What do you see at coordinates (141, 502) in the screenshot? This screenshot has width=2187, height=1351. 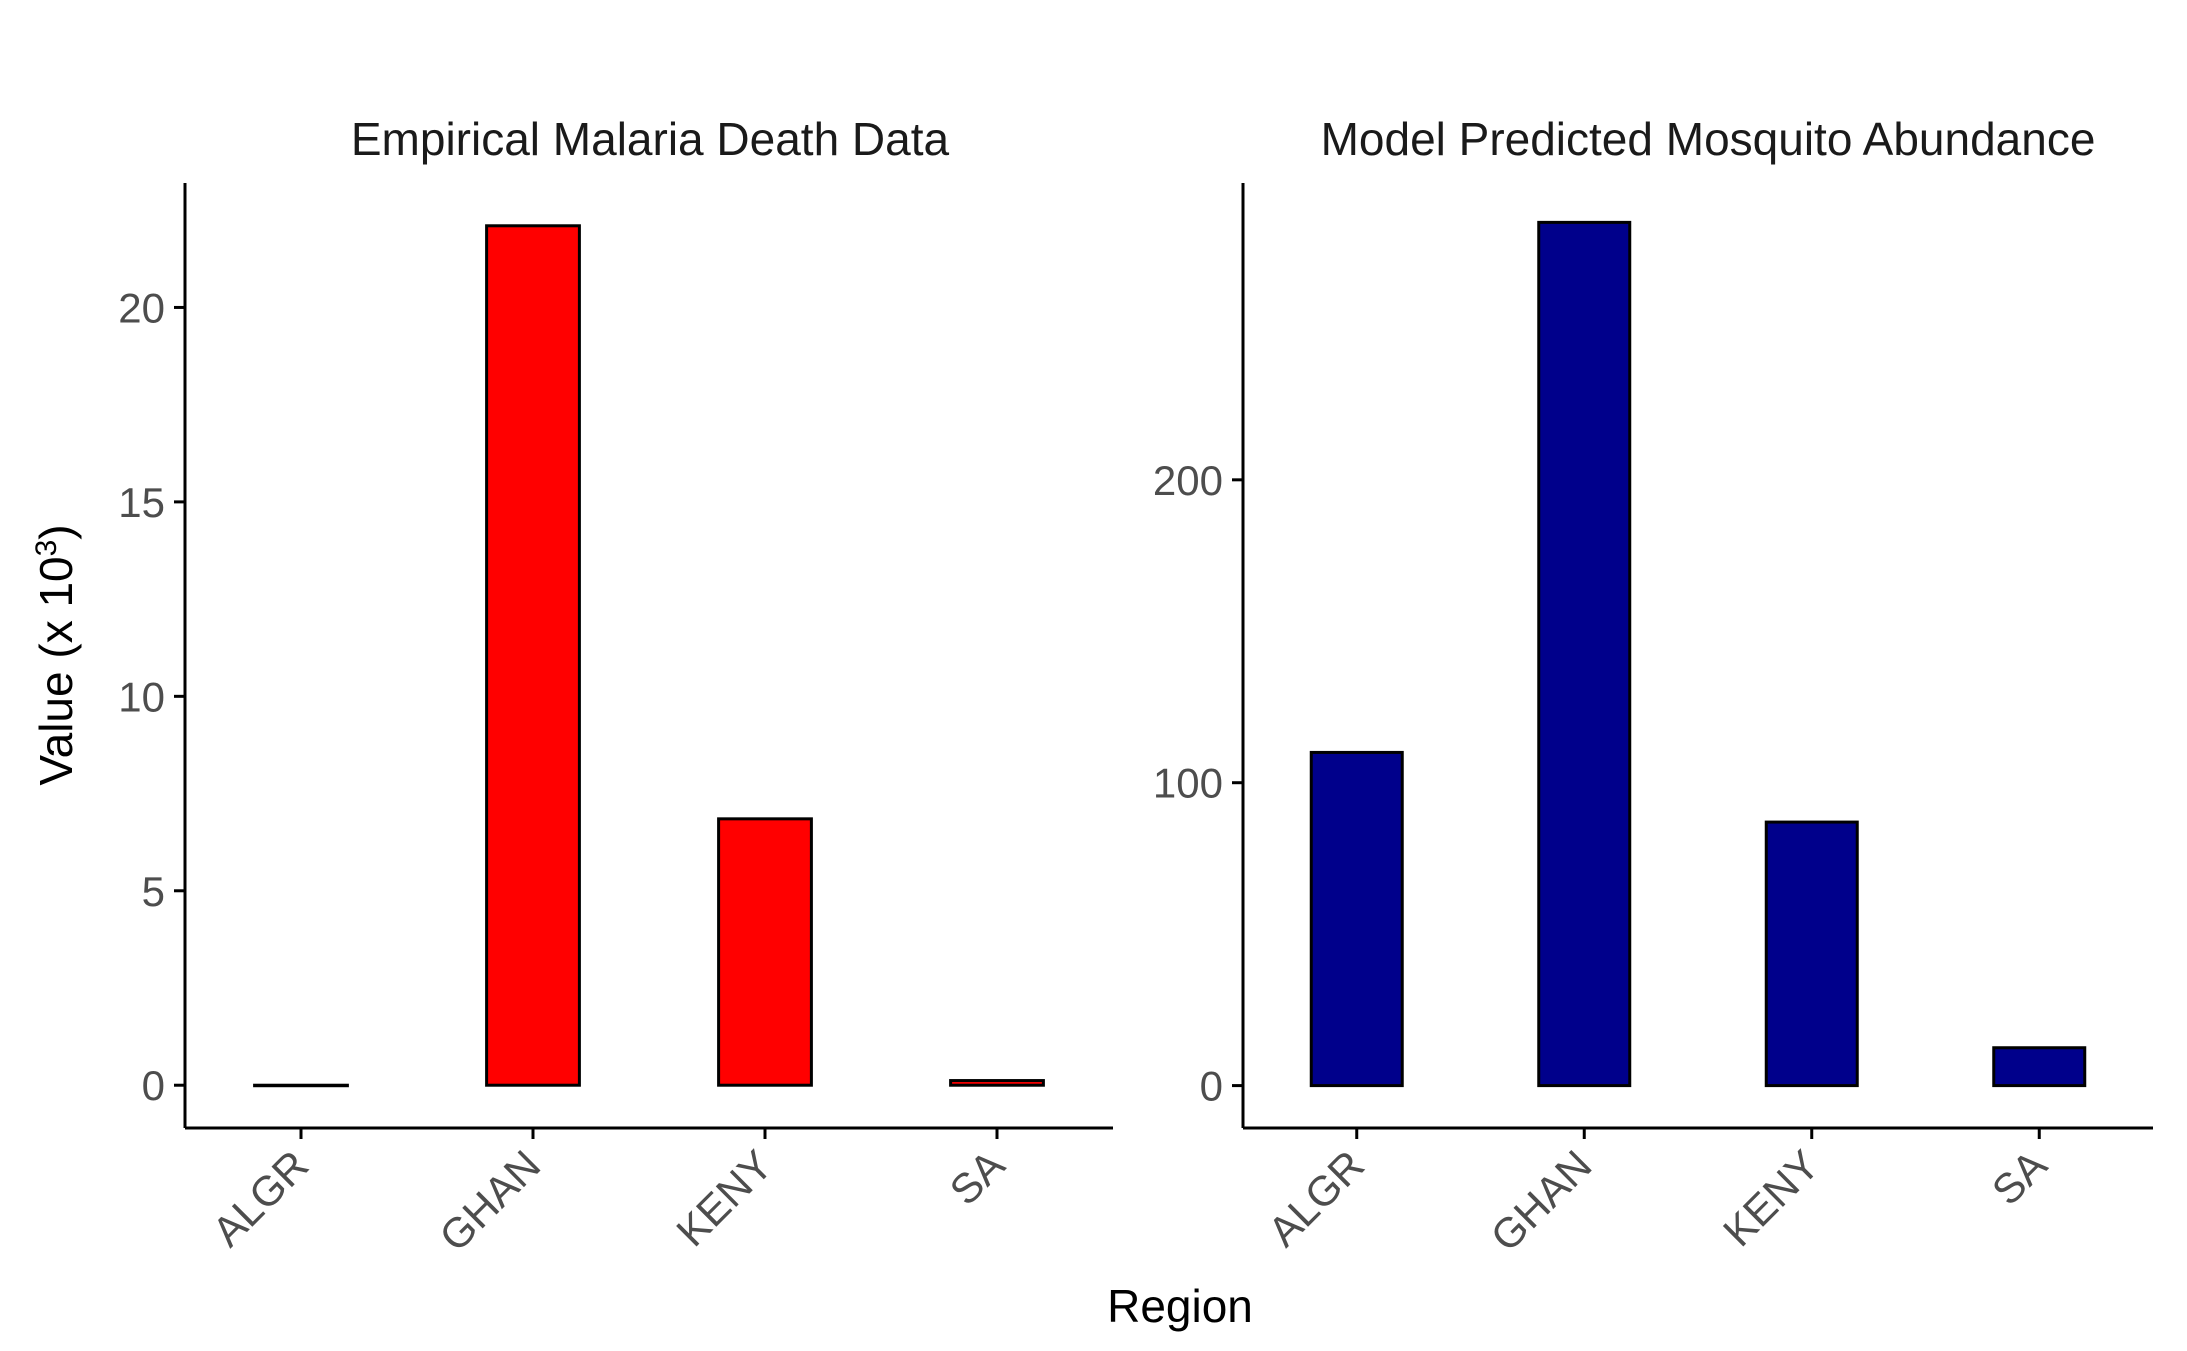 I see `y-tick-label: 15` at bounding box center [141, 502].